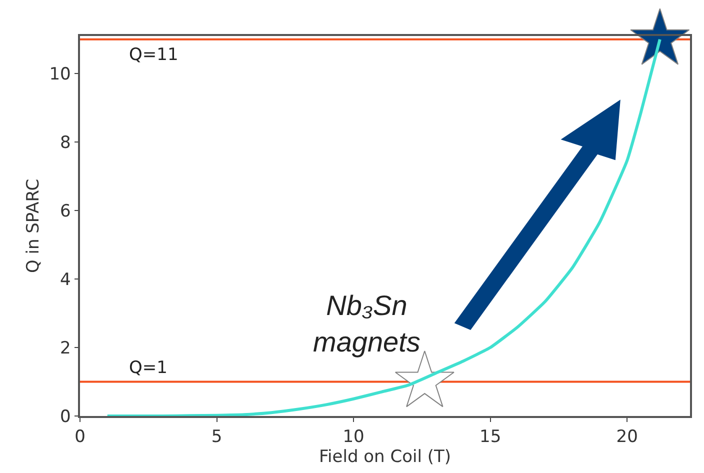 Image resolution: width=704 pixels, height=473 pixels. What do you see at coordinates (60, 74) in the screenshot?
I see `y-tick-label: 10` at bounding box center [60, 74].